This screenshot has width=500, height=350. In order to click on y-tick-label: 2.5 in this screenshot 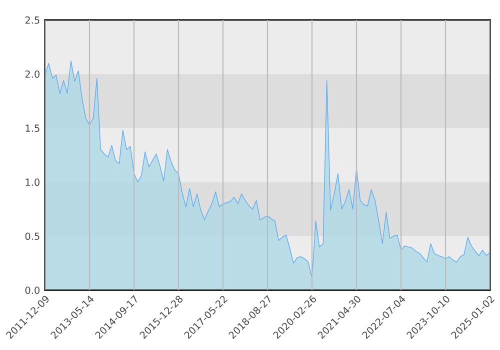, I will do `click(32, 20)`.